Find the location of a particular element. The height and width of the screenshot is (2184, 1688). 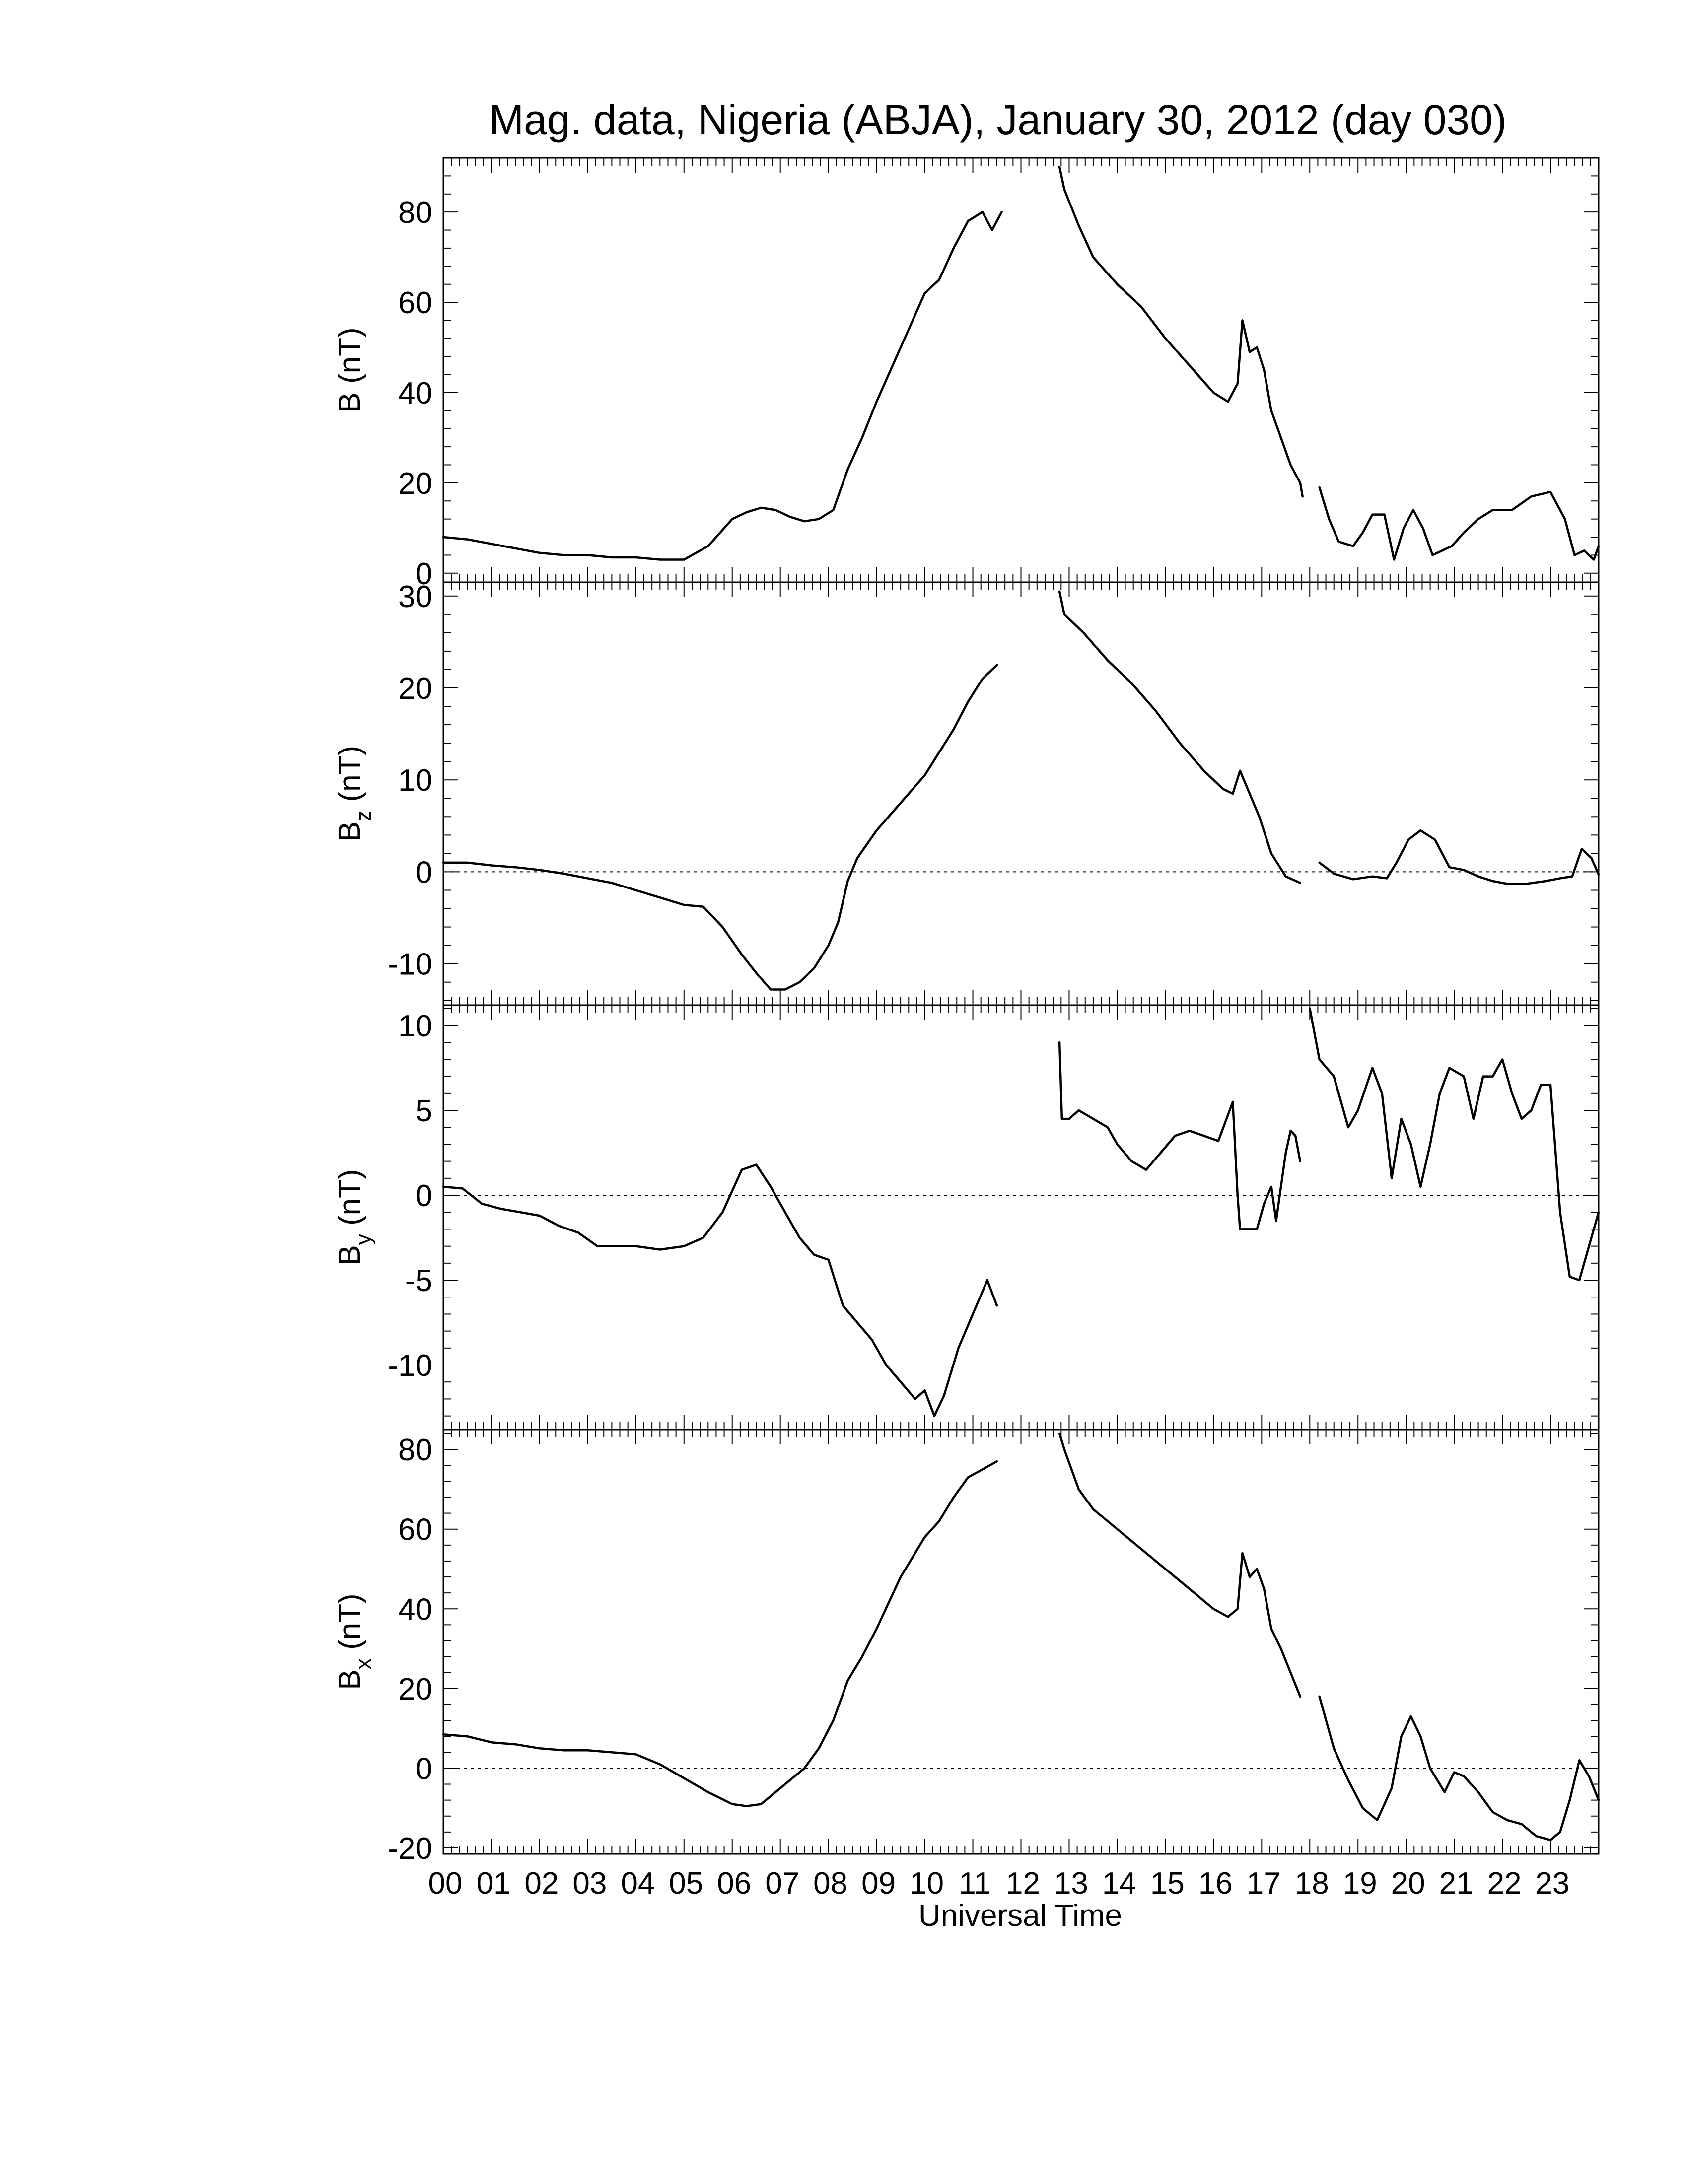

x-tick-label: 22 is located at coordinates (1504, 1883).